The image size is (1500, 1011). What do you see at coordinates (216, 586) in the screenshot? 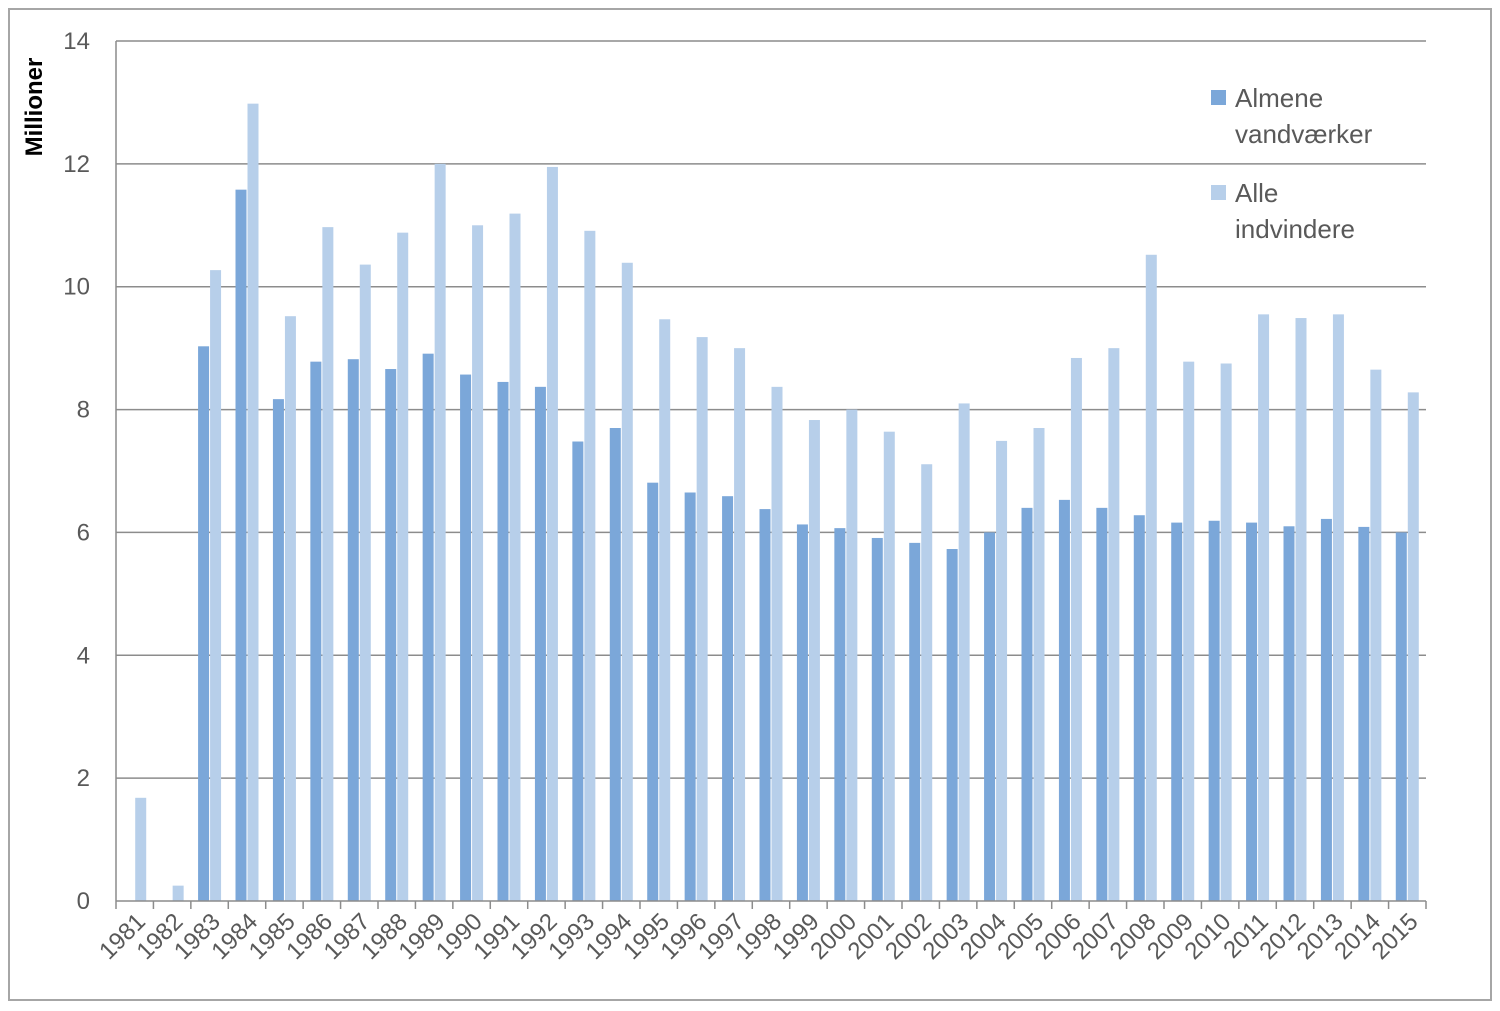
I see `bar-alle-1983` at bounding box center [216, 586].